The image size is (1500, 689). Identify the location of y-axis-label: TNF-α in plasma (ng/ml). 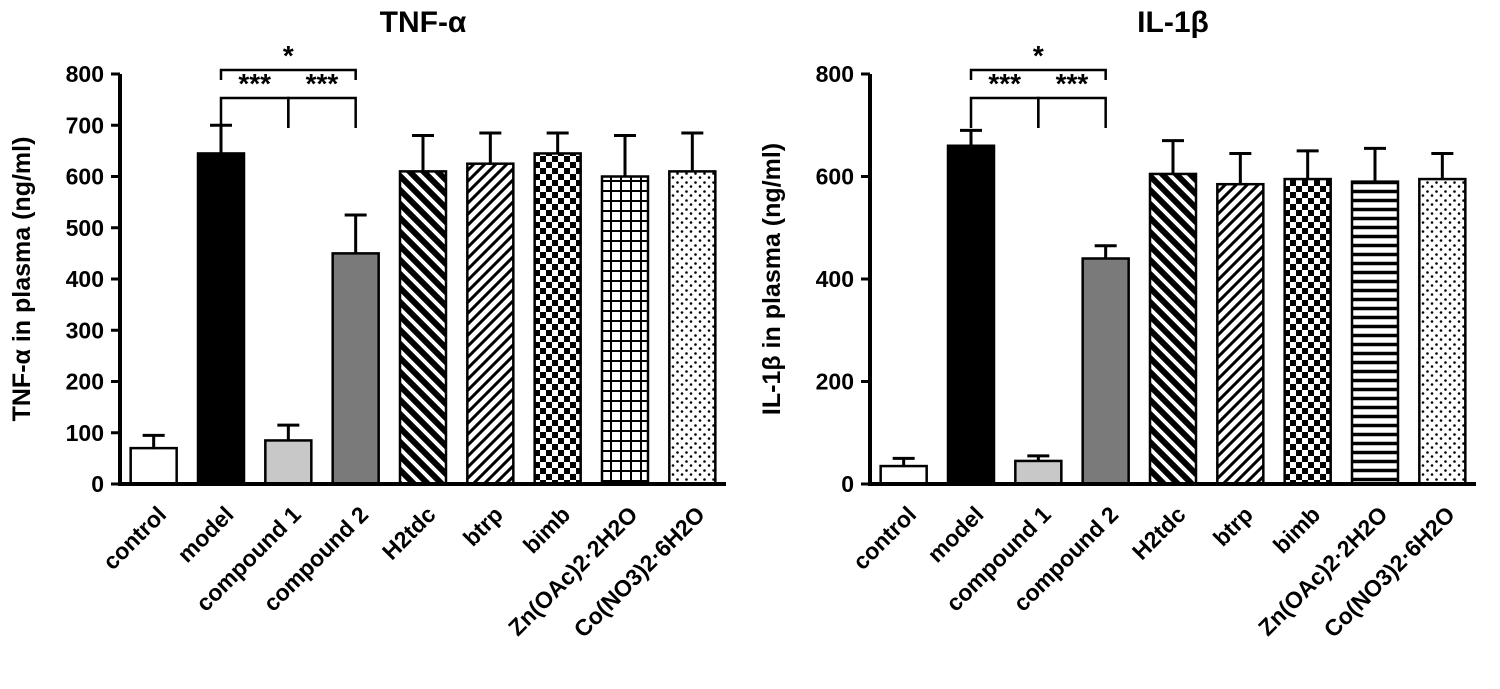
(22, 279).